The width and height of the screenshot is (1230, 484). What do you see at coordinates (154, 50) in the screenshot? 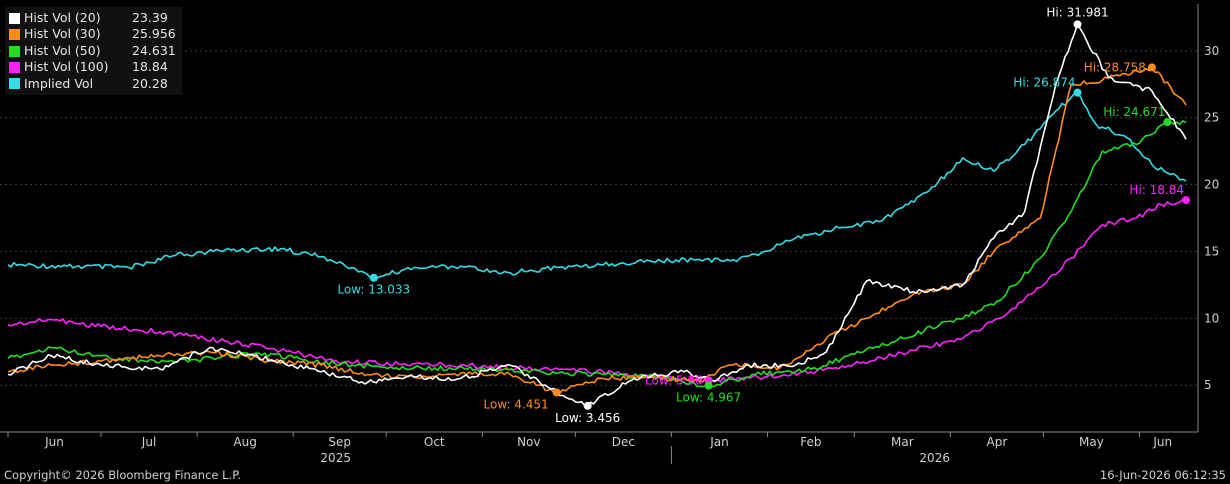
I see `legend-value: 24.631` at bounding box center [154, 50].